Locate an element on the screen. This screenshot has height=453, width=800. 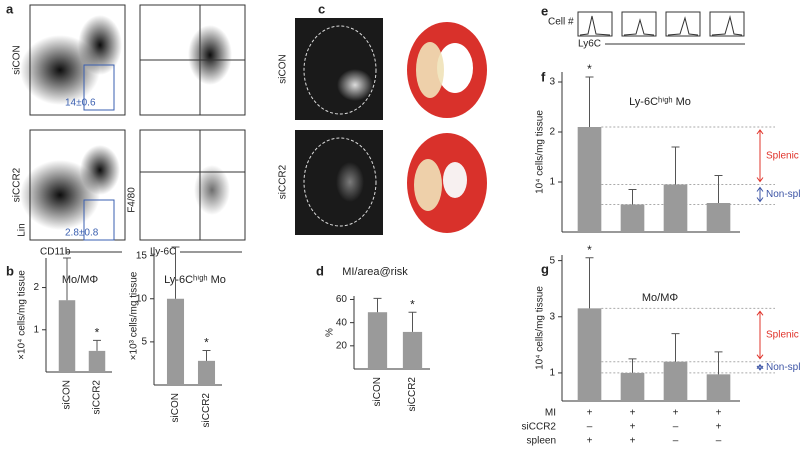
chart-title: MI/area@risk is located at coordinates (375, 272).